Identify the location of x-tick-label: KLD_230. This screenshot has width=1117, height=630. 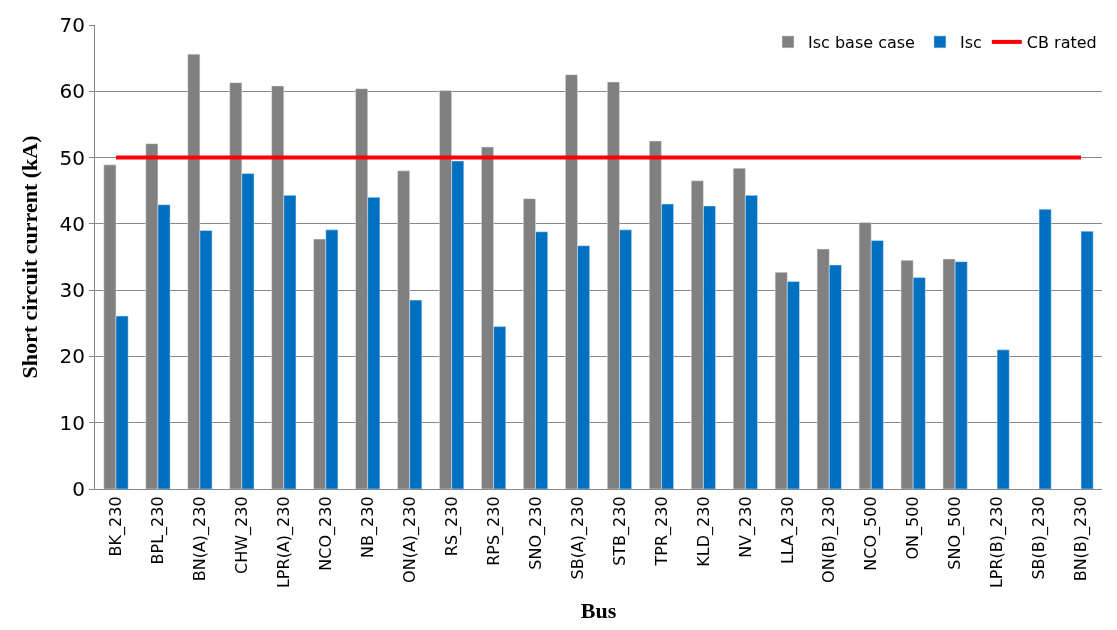
(703, 531).